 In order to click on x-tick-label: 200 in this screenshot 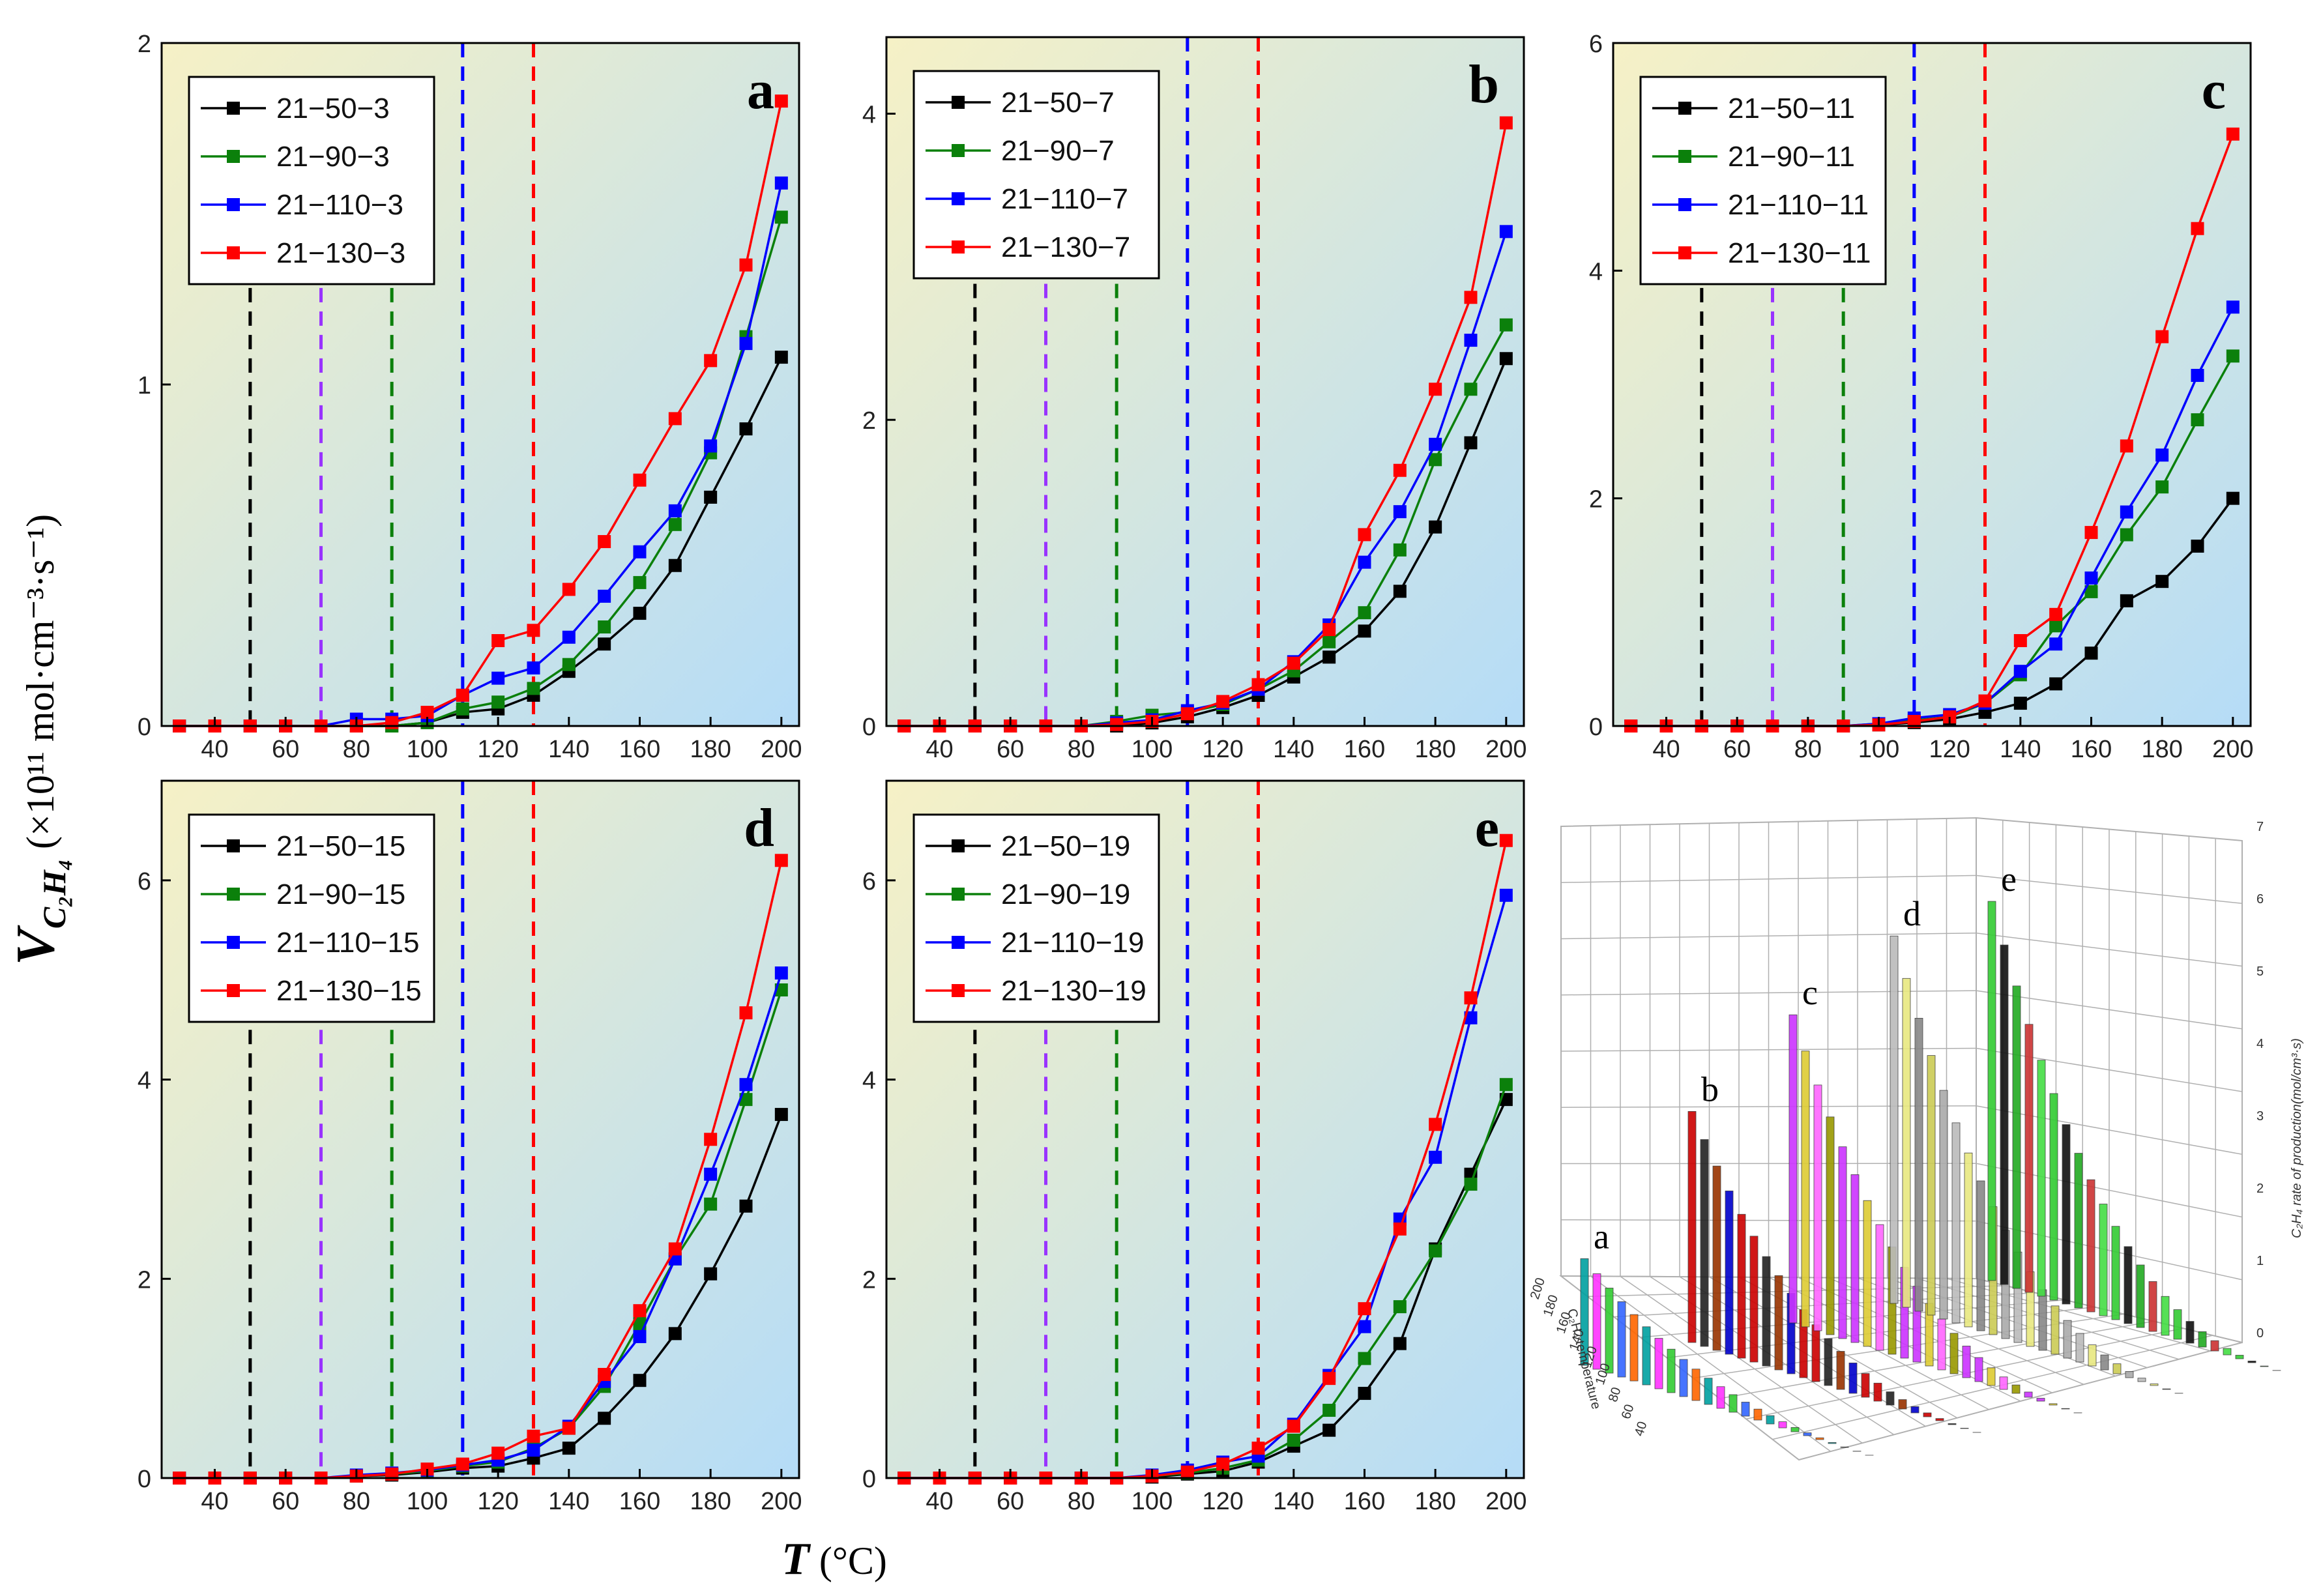, I will do `click(1505, 1501)`.